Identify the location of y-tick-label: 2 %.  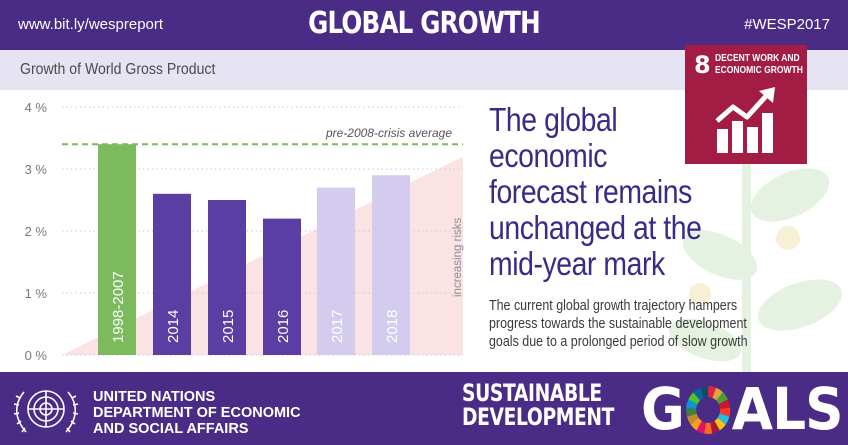
(36, 231).